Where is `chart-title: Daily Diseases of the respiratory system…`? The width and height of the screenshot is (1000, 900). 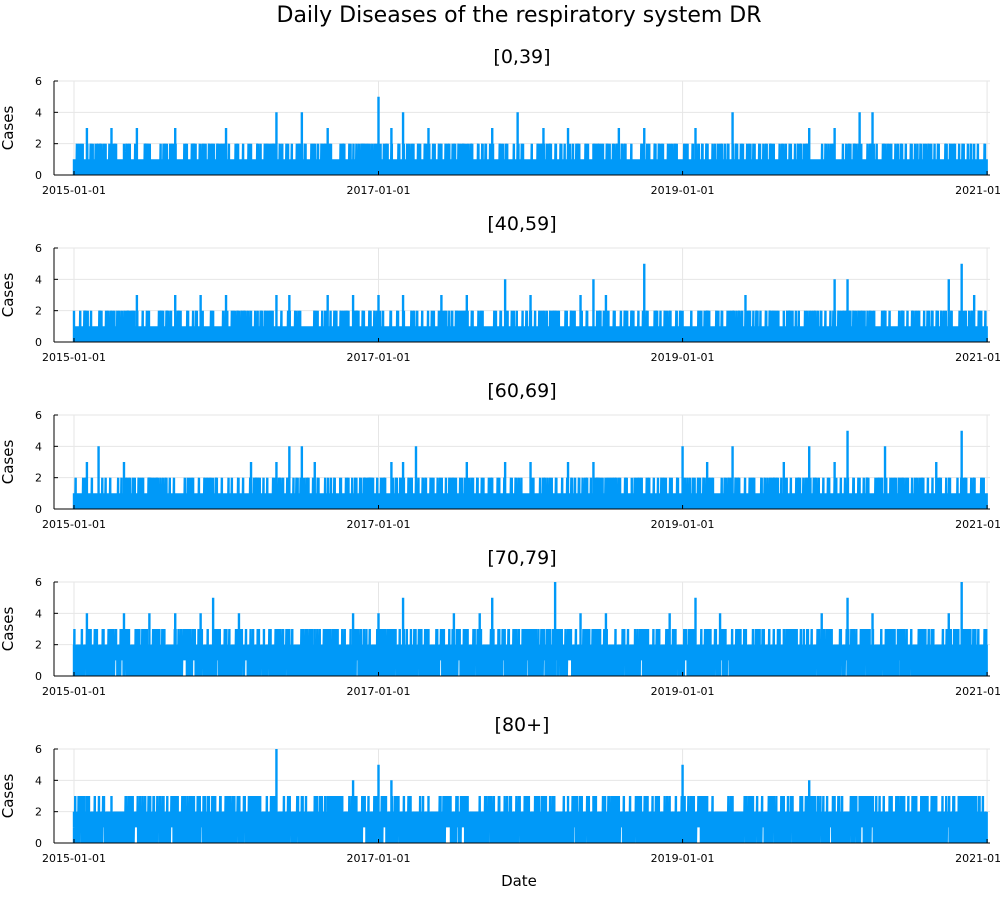
chart-title: Daily Diseases of the respiratory system… is located at coordinates (519, 15).